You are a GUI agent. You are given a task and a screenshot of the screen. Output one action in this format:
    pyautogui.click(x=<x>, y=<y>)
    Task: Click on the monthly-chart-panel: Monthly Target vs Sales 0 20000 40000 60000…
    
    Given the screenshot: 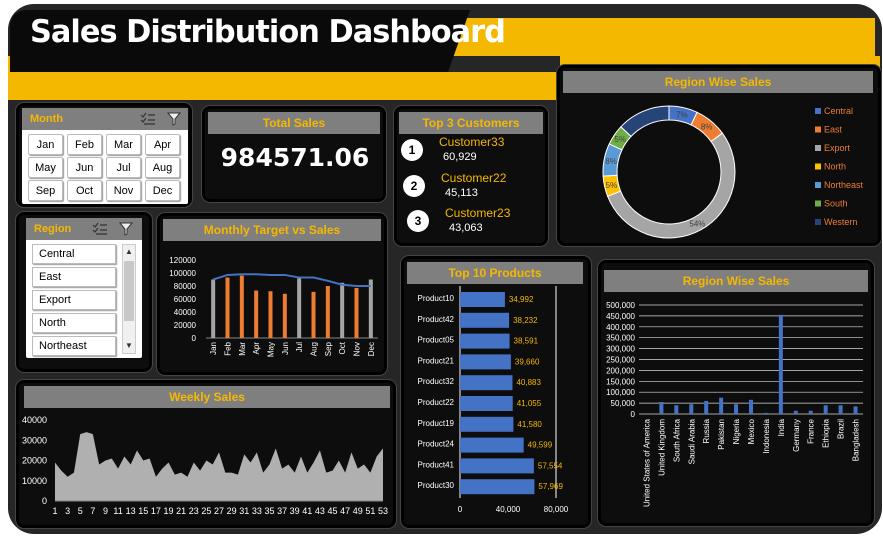 What is the action you would take?
    pyautogui.click(x=272, y=294)
    